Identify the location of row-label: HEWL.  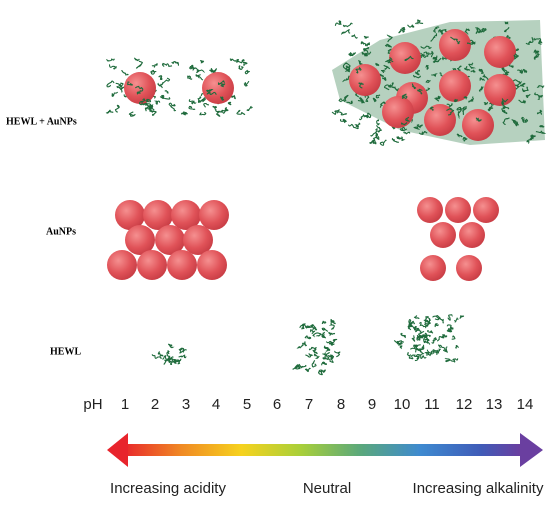
(65, 351).